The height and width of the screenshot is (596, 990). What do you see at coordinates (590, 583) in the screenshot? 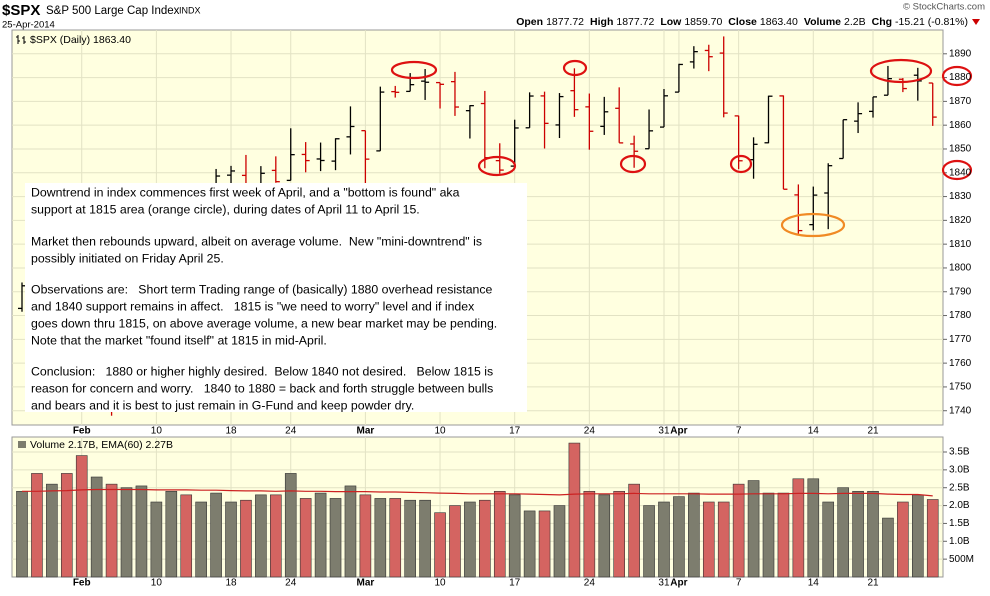
I see `x-tick-label: 24` at bounding box center [590, 583].